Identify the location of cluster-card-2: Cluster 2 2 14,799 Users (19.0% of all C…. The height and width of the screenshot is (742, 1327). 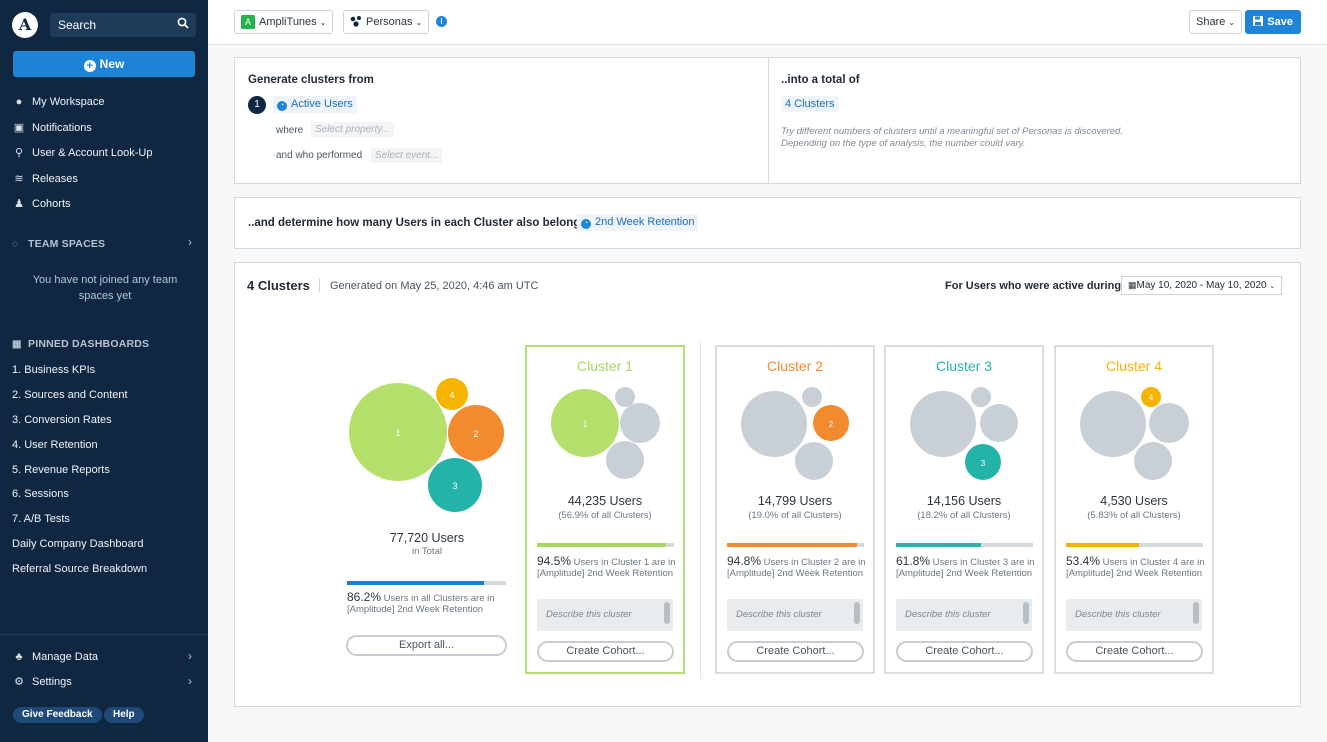
(795, 509).